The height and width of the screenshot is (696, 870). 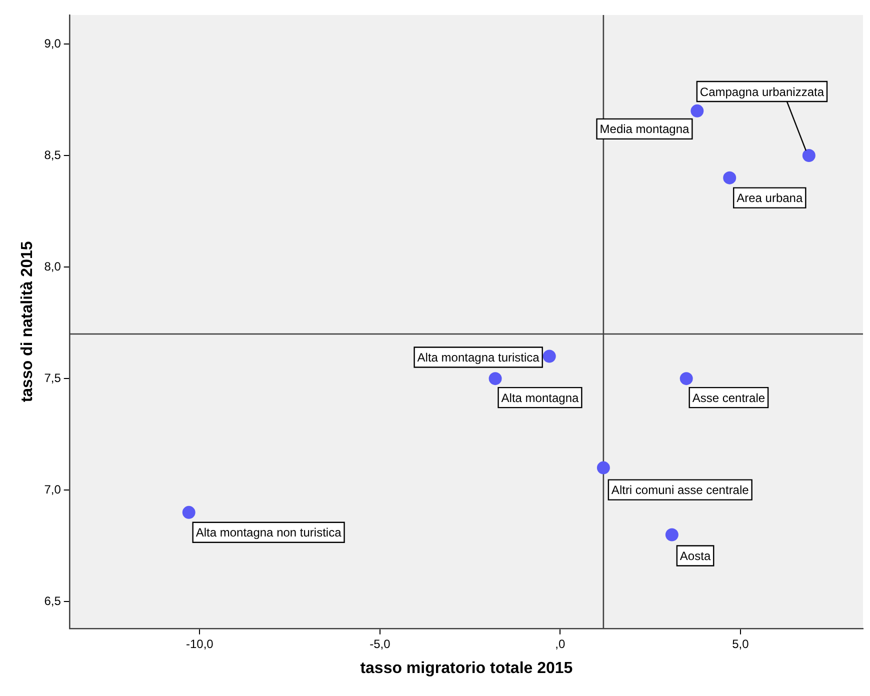 What do you see at coordinates (380, 643) in the screenshot?
I see `x-tick-label: -5,0` at bounding box center [380, 643].